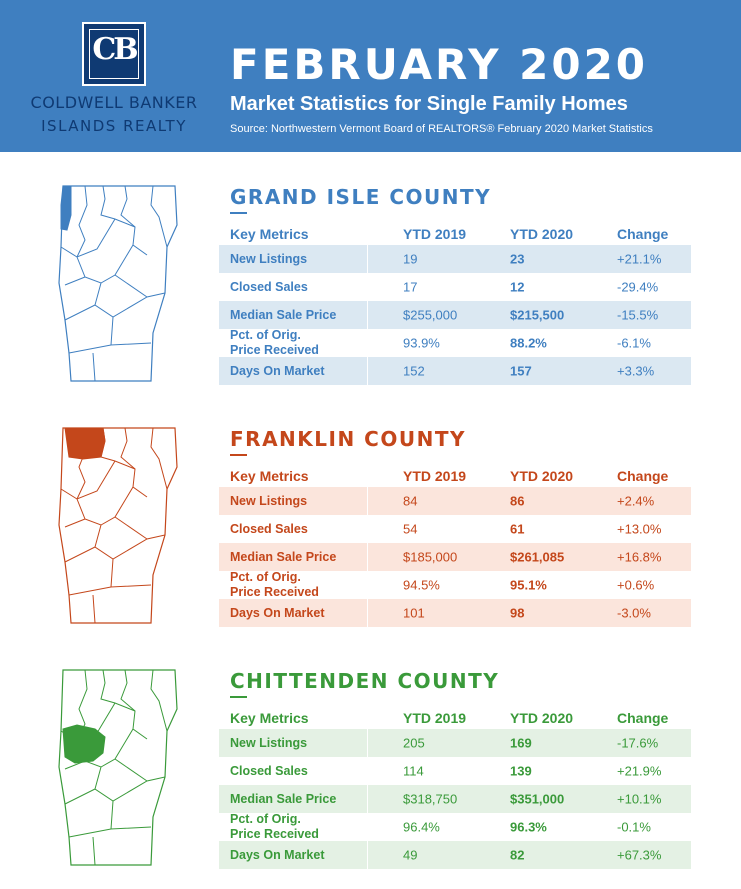 The height and width of the screenshot is (889, 741). What do you see at coordinates (517, 529) in the screenshot?
I see `value-ytd-2020: 61` at bounding box center [517, 529].